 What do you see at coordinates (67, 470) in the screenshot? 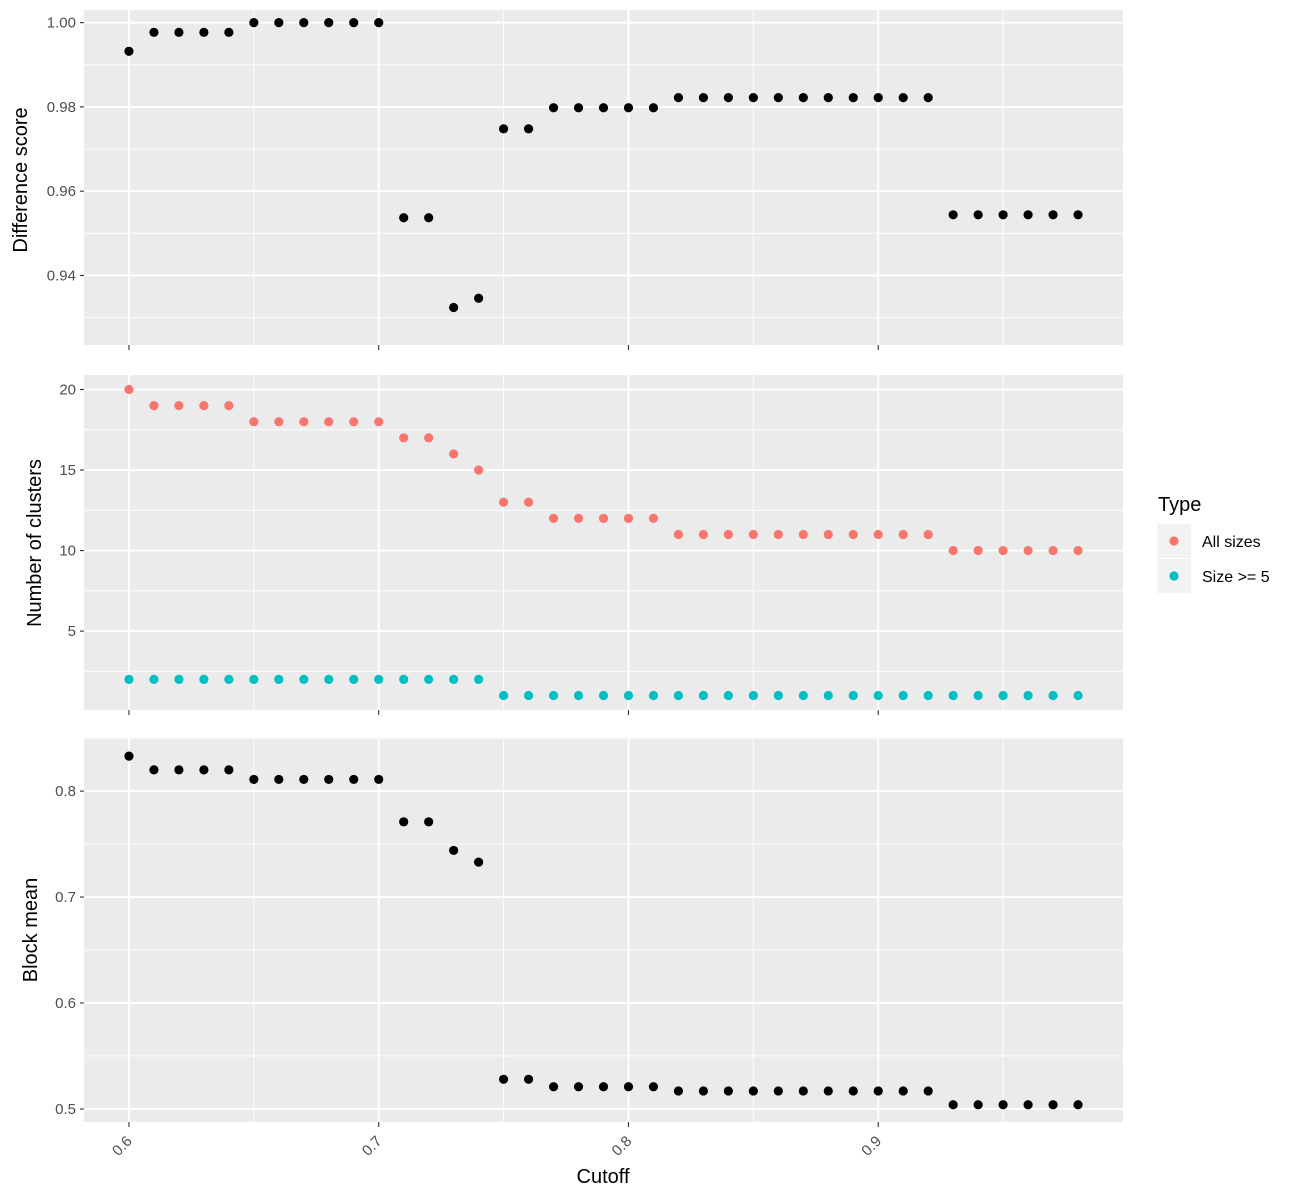
I see `y-tick-label: 15` at bounding box center [67, 470].